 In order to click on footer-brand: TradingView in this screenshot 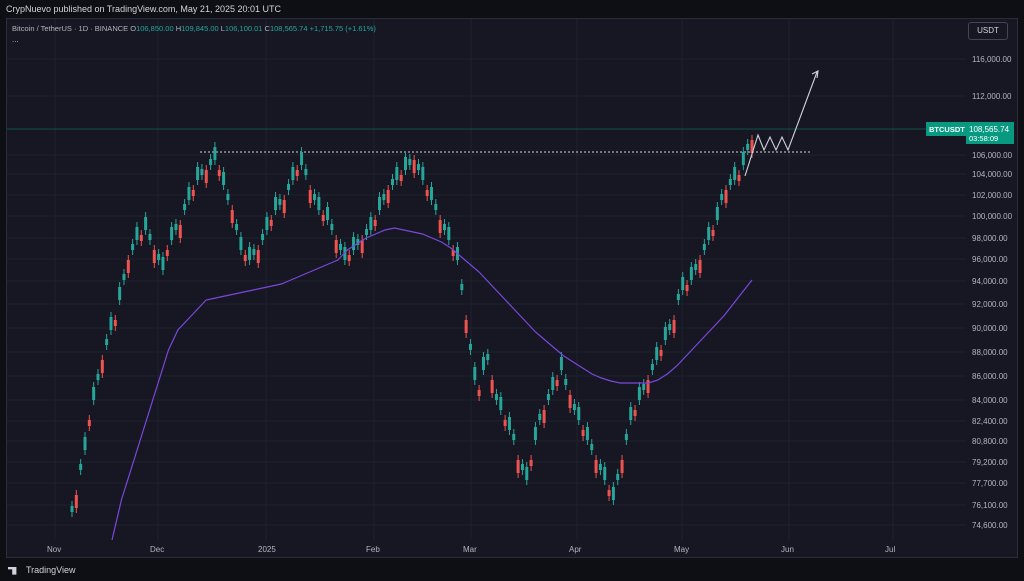, I will do `click(51, 570)`.